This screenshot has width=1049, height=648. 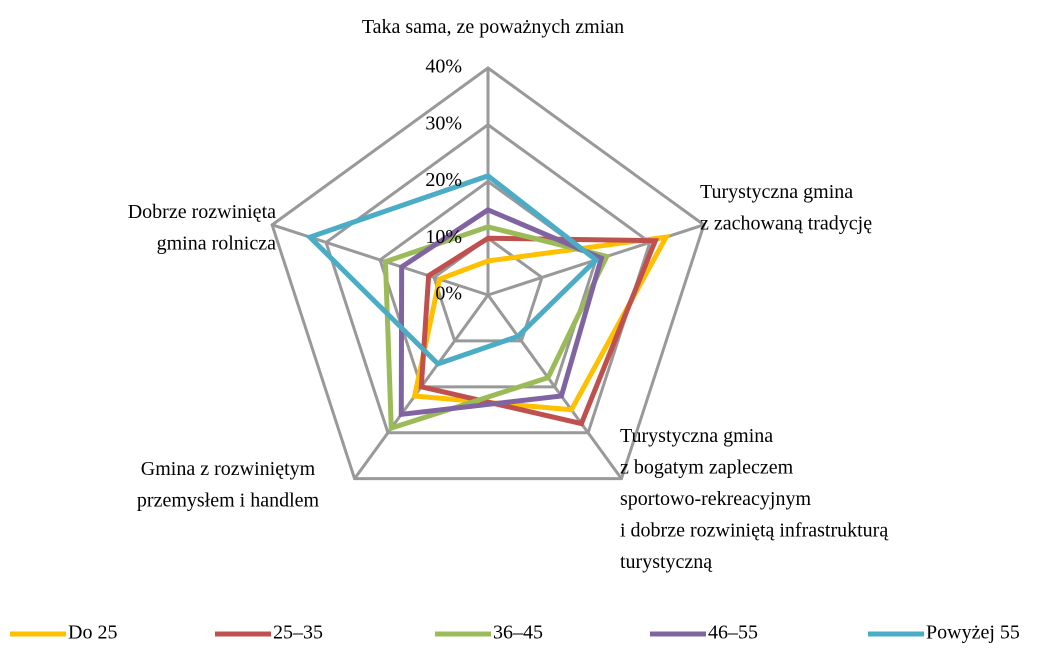 What do you see at coordinates (443, 237) in the screenshot?
I see `r-tick-label: 10%` at bounding box center [443, 237].